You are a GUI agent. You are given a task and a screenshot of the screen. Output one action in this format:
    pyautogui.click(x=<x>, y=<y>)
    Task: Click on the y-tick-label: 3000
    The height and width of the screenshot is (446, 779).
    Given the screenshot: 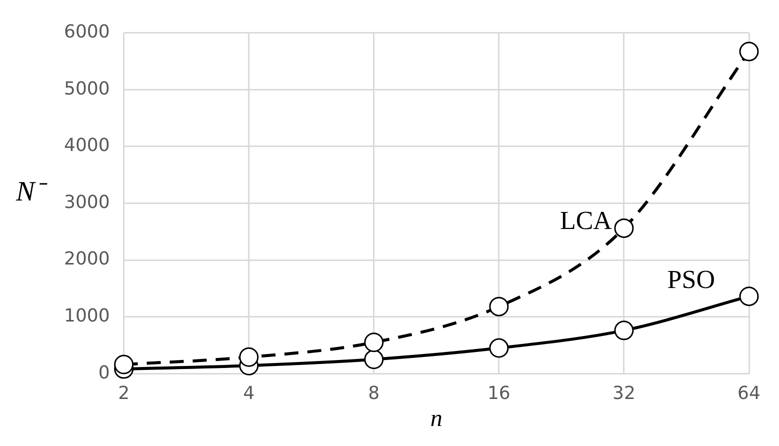 What is the action you would take?
    pyautogui.click(x=87, y=202)
    